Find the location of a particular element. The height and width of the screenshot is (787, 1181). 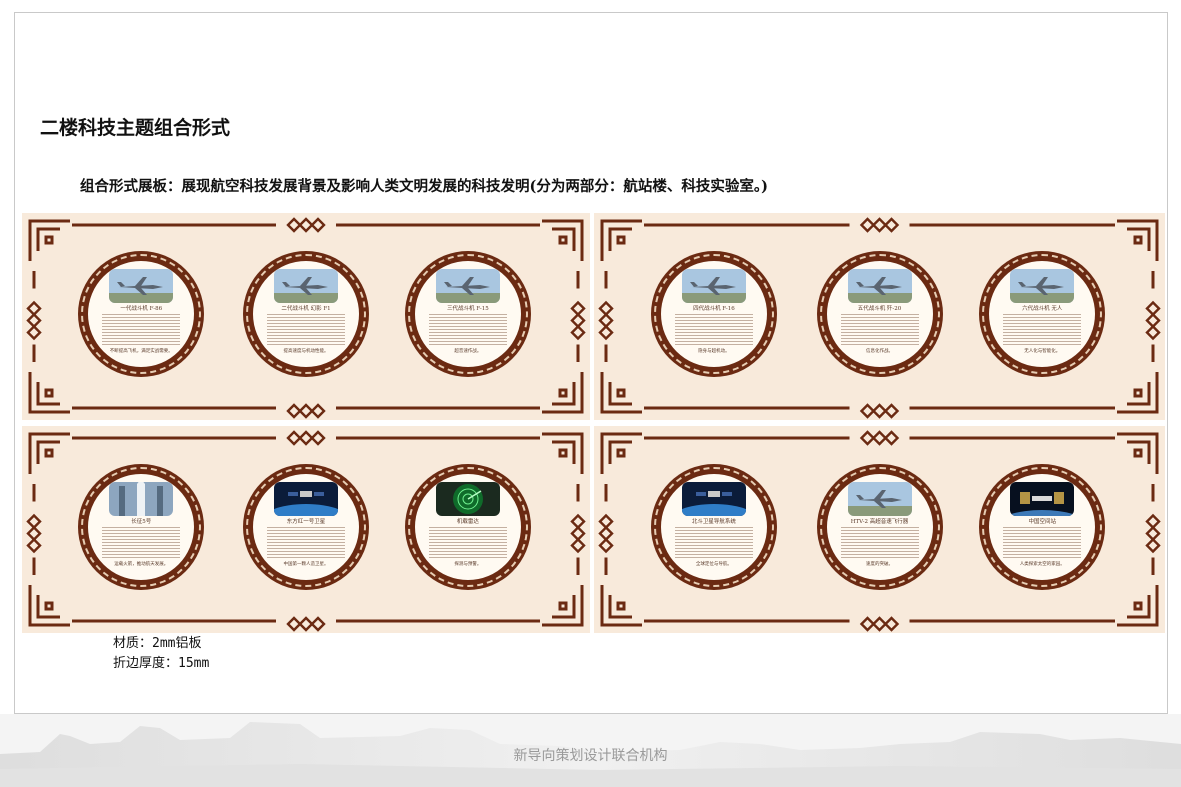

station-photo is located at coordinates (1042, 499).